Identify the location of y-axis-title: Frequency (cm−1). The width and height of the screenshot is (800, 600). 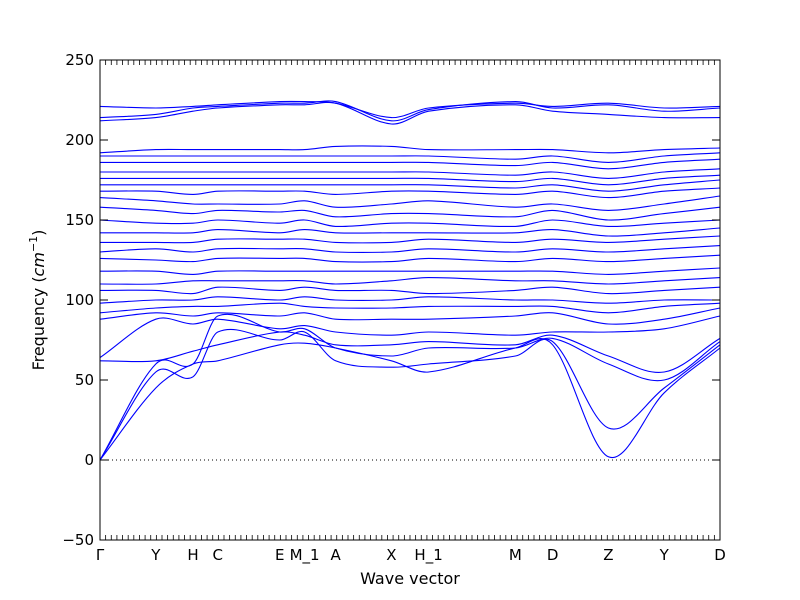
(37, 300).